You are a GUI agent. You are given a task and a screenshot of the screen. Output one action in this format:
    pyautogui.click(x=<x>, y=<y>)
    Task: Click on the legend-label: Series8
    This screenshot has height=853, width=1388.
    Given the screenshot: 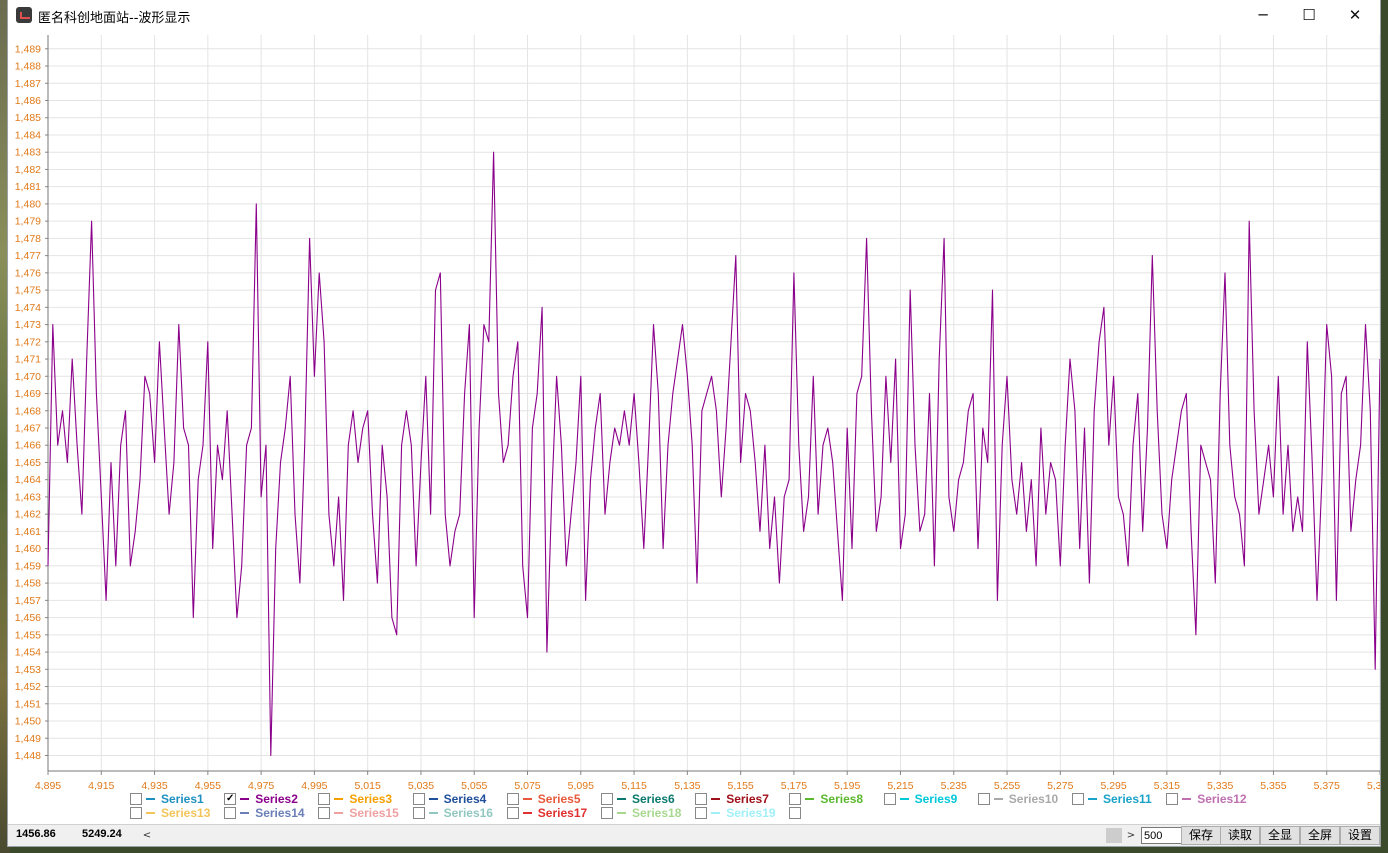 What is the action you would take?
    pyautogui.click(x=842, y=799)
    